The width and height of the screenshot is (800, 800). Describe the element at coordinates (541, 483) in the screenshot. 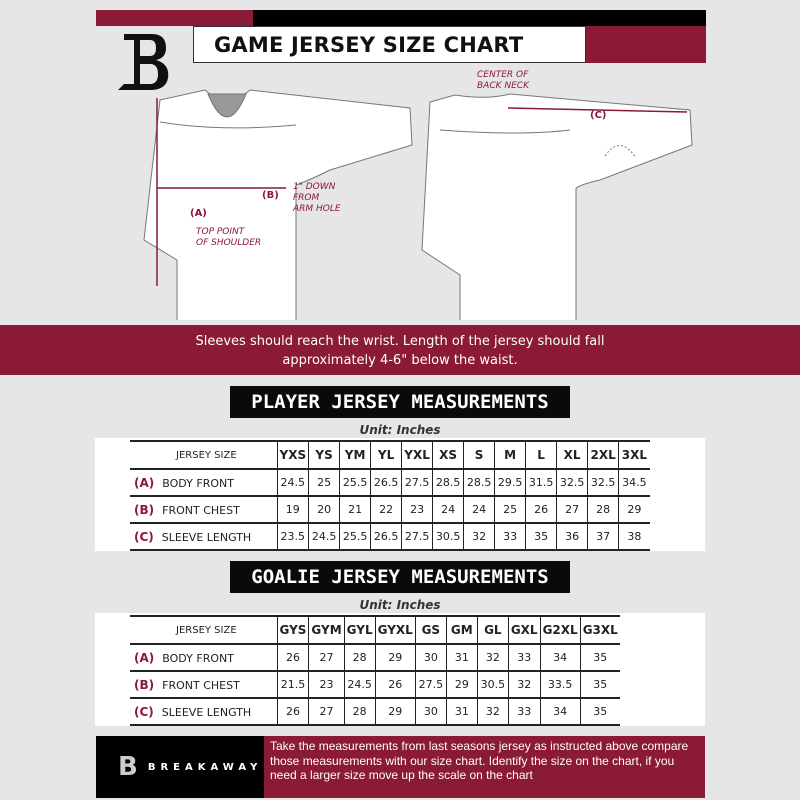

I see `measurement-cell: 31.5` at that location.